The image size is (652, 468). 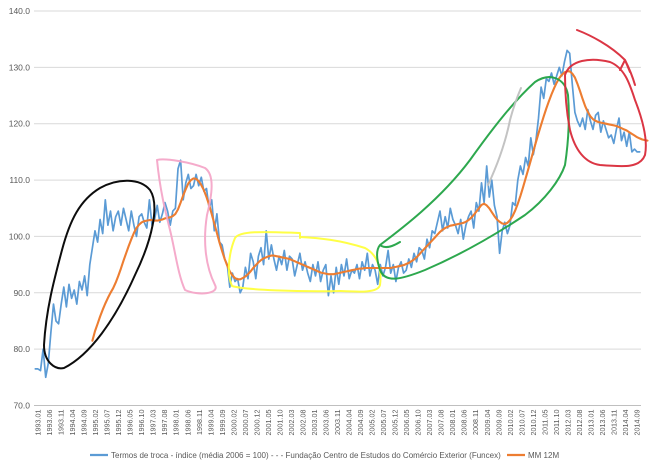 I want to click on y-tick-label: 130.0, so click(x=20, y=67).